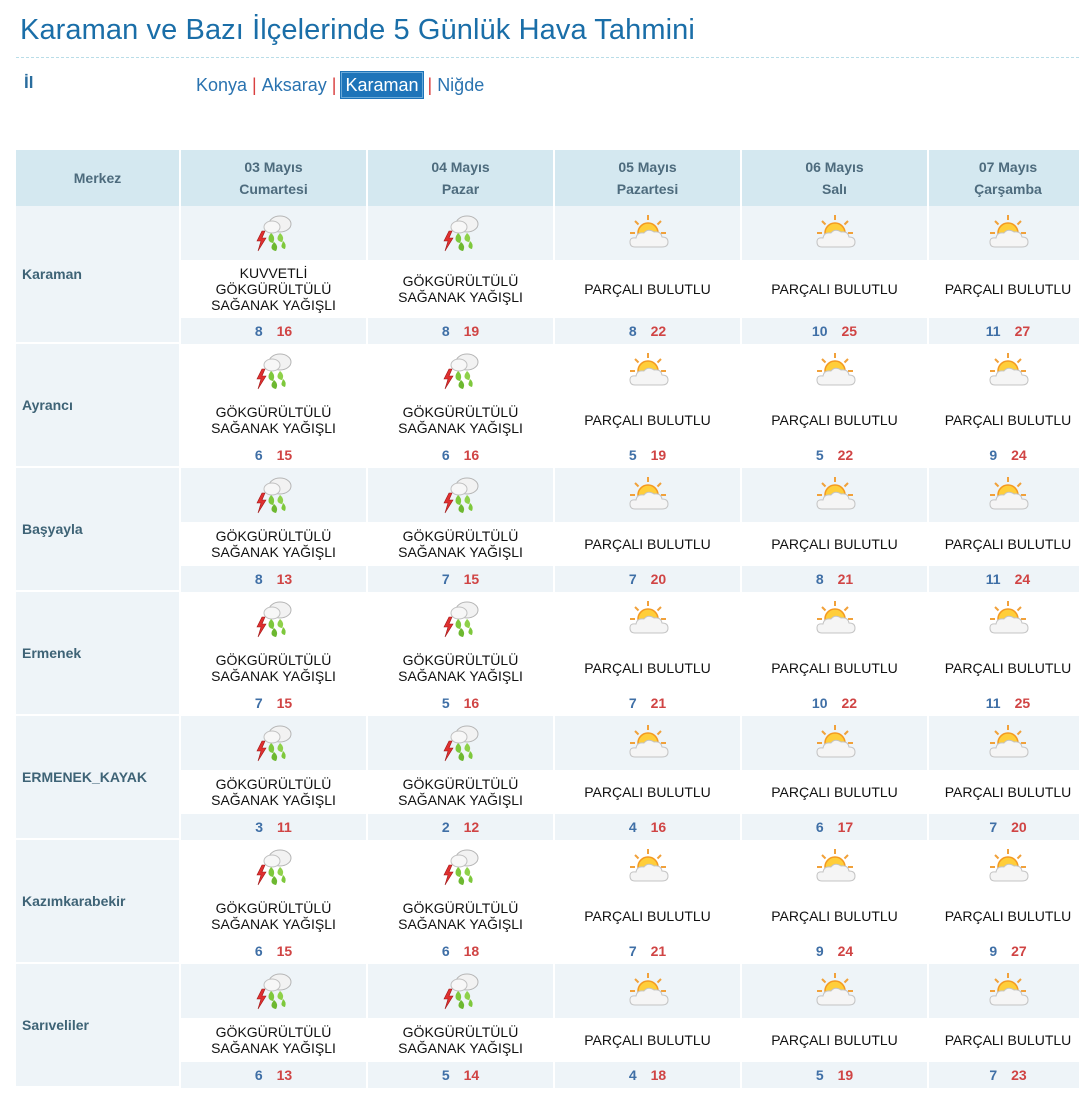  What do you see at coordinates (993, 703) in the screenshot?
I see `min-temp: 11` at bounding box center [993, 703].